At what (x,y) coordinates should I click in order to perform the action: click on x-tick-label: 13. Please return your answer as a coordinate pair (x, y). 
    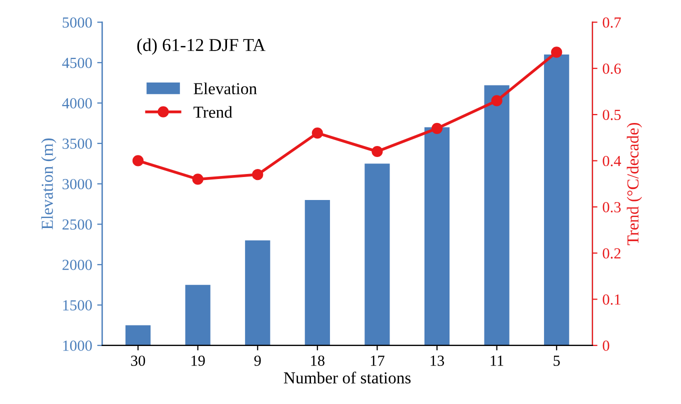
    Looking at the image, I should click on (437, 361).